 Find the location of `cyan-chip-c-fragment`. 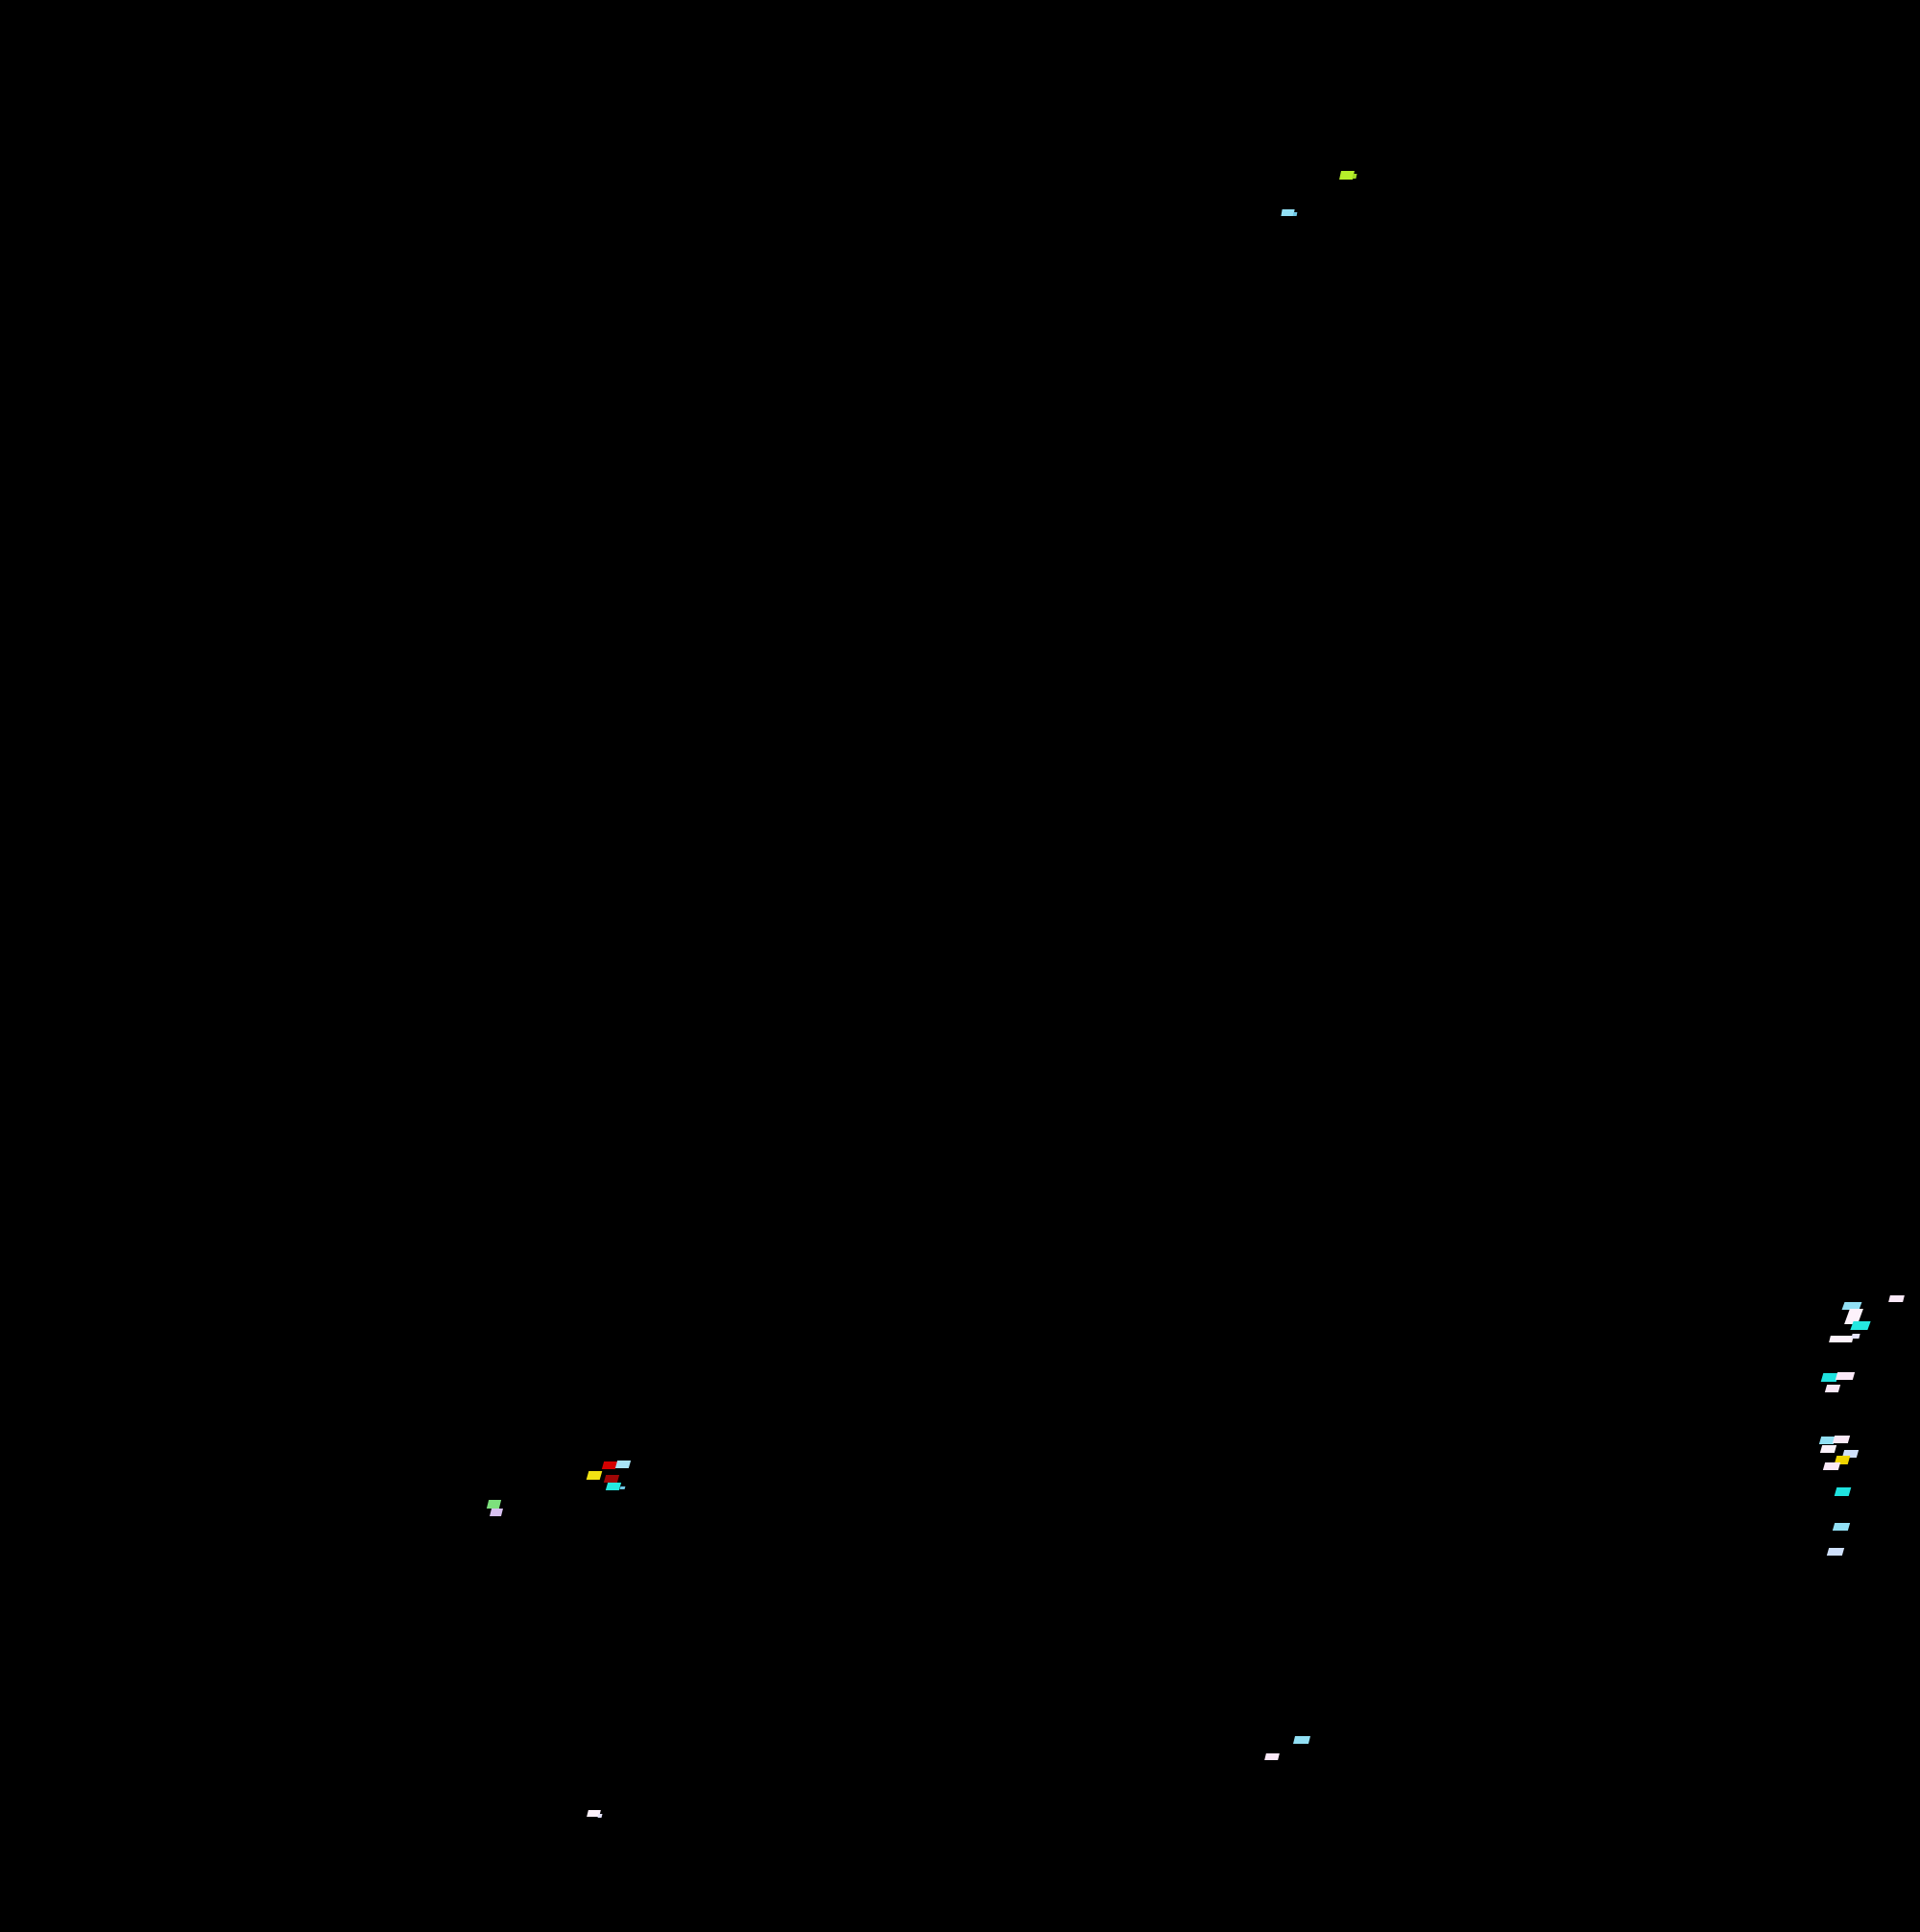

cyan-chip-c-fragment is located at coordinates (1843, 1491).